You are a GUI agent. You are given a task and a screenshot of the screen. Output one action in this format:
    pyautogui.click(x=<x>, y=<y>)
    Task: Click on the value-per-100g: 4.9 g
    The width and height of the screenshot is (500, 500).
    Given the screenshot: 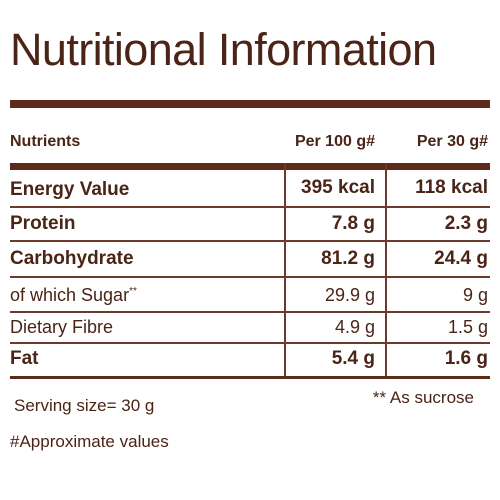 What is the action you would take?
    pyautogui.click(x=354, y=327)
    